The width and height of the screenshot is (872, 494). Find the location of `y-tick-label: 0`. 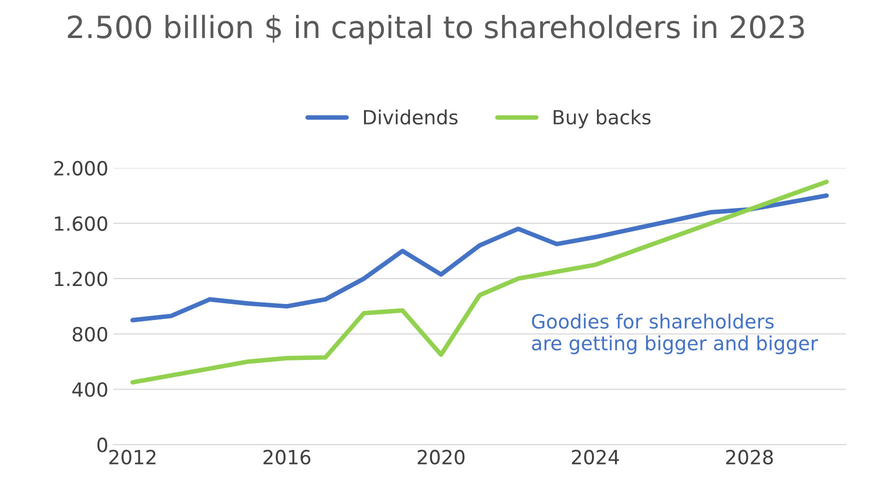

y-tick-label: 0 is located at coordinates (102, 445).